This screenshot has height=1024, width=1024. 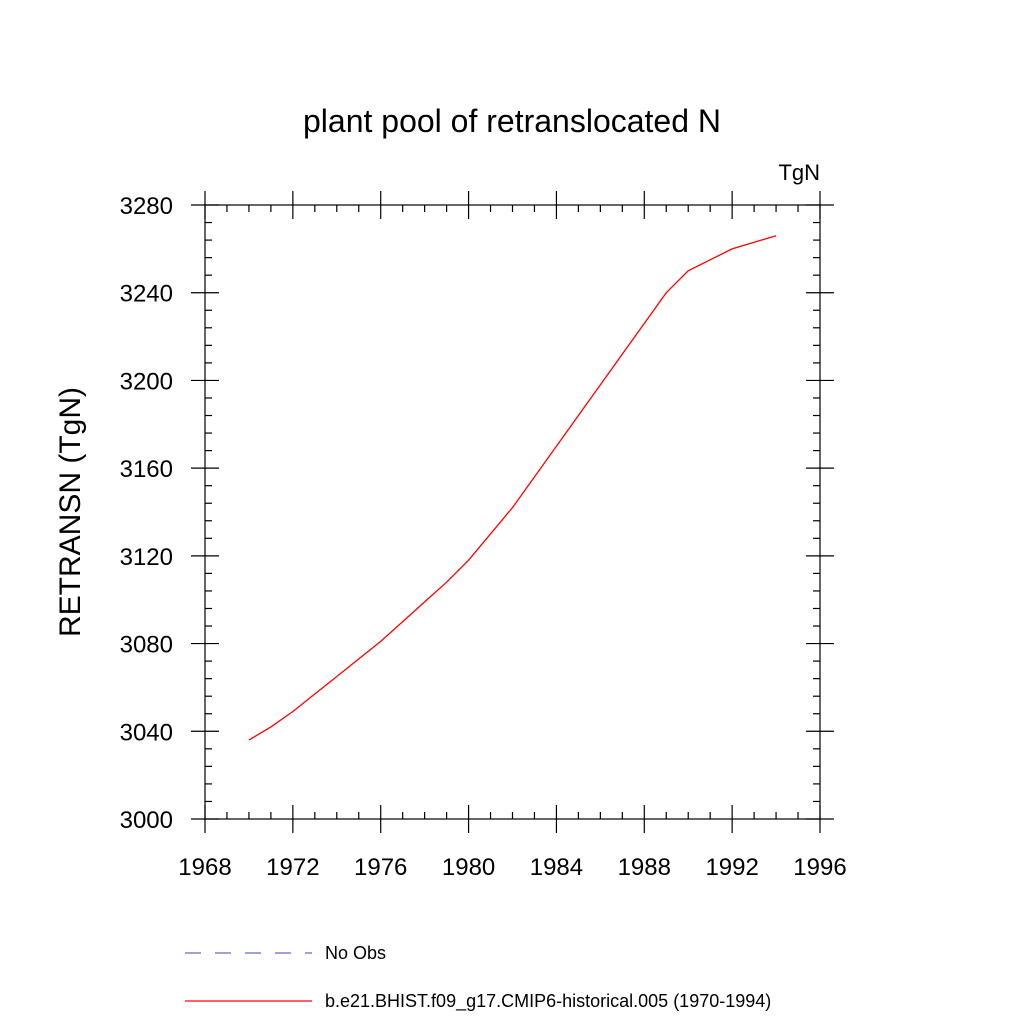 I want to click on x-tick-label: 1996, so click(x=819, y=867).